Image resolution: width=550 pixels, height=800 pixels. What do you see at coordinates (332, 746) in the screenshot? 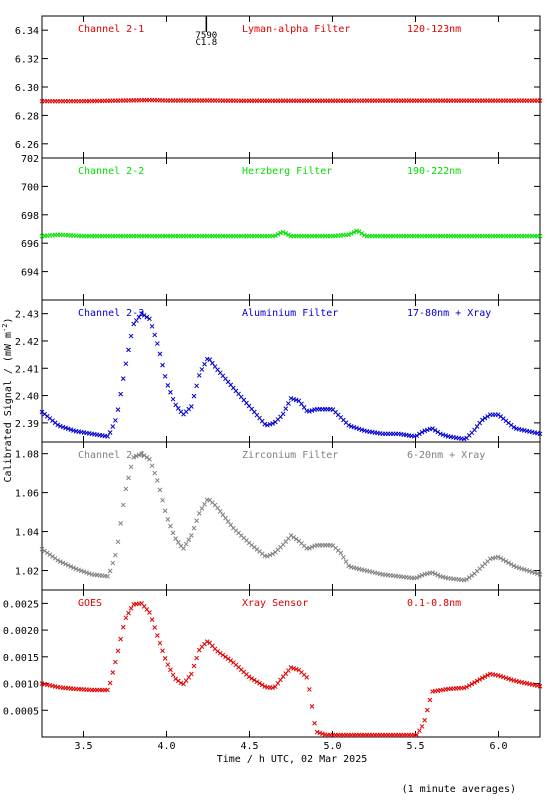
I see `x-tick-label: 5.0` at bounding box center [332, 746].